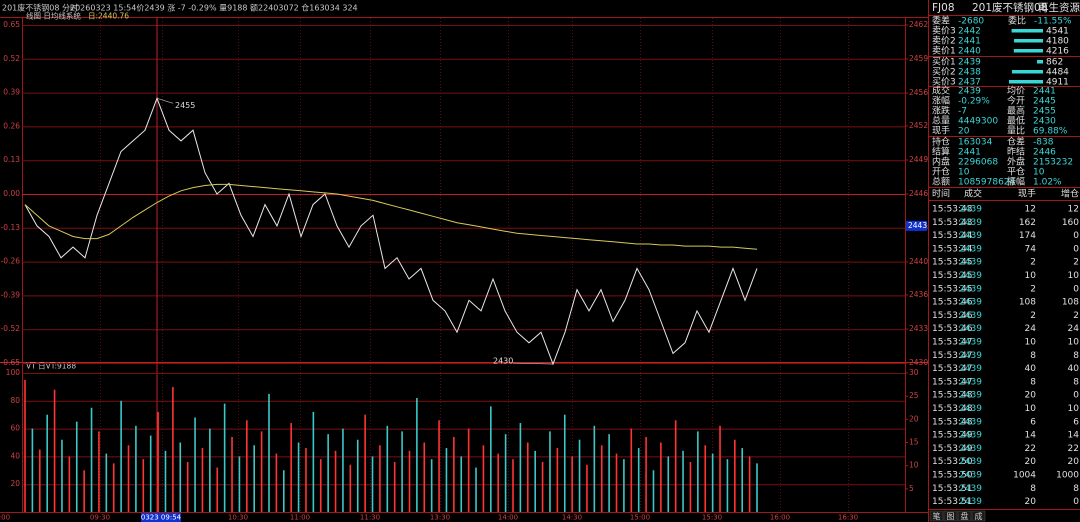  What do you see at coordinates (11, 125) in the screenshot?
I see `y-tick-label: 0.26` at bounding box center [11, 125].